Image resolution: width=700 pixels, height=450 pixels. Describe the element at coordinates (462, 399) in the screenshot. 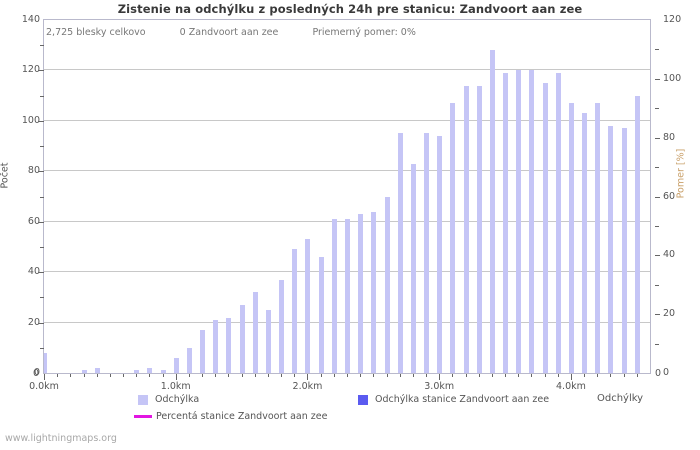

I see `legend-label: Odchýlka stanice Zandvoort aan zee` at that location.